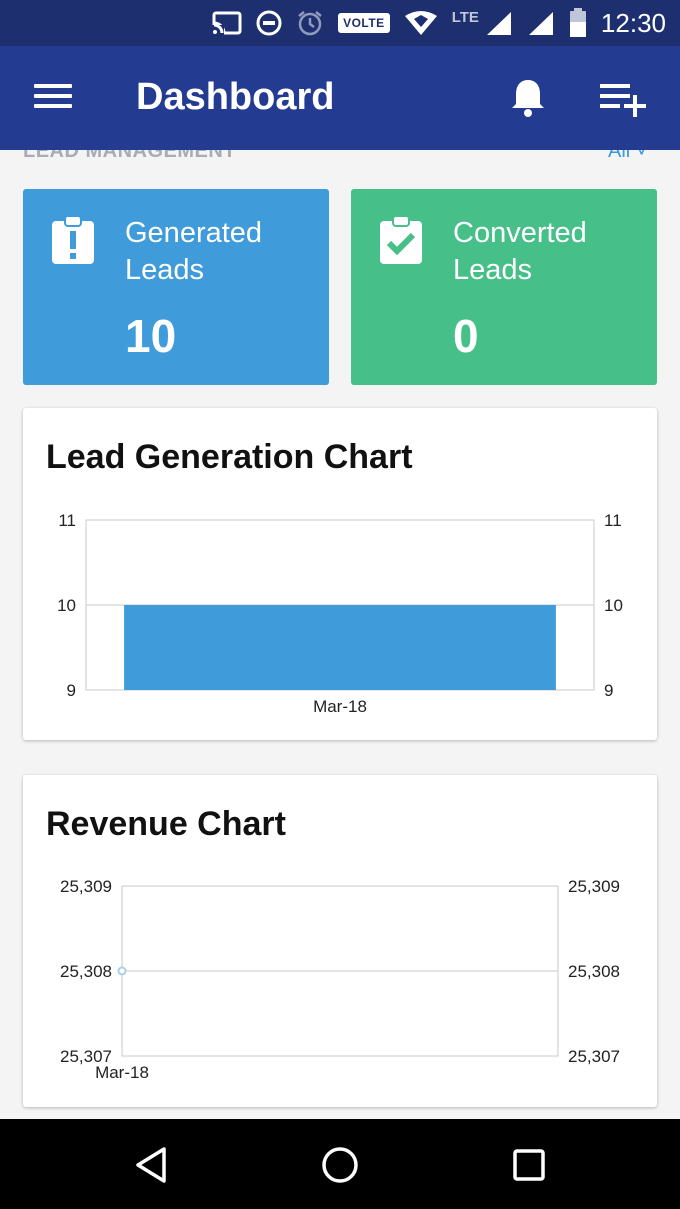  What do you see at coordinates (340, 647) in the screenshot?
I see `bar` at bounding box center [340, 647].